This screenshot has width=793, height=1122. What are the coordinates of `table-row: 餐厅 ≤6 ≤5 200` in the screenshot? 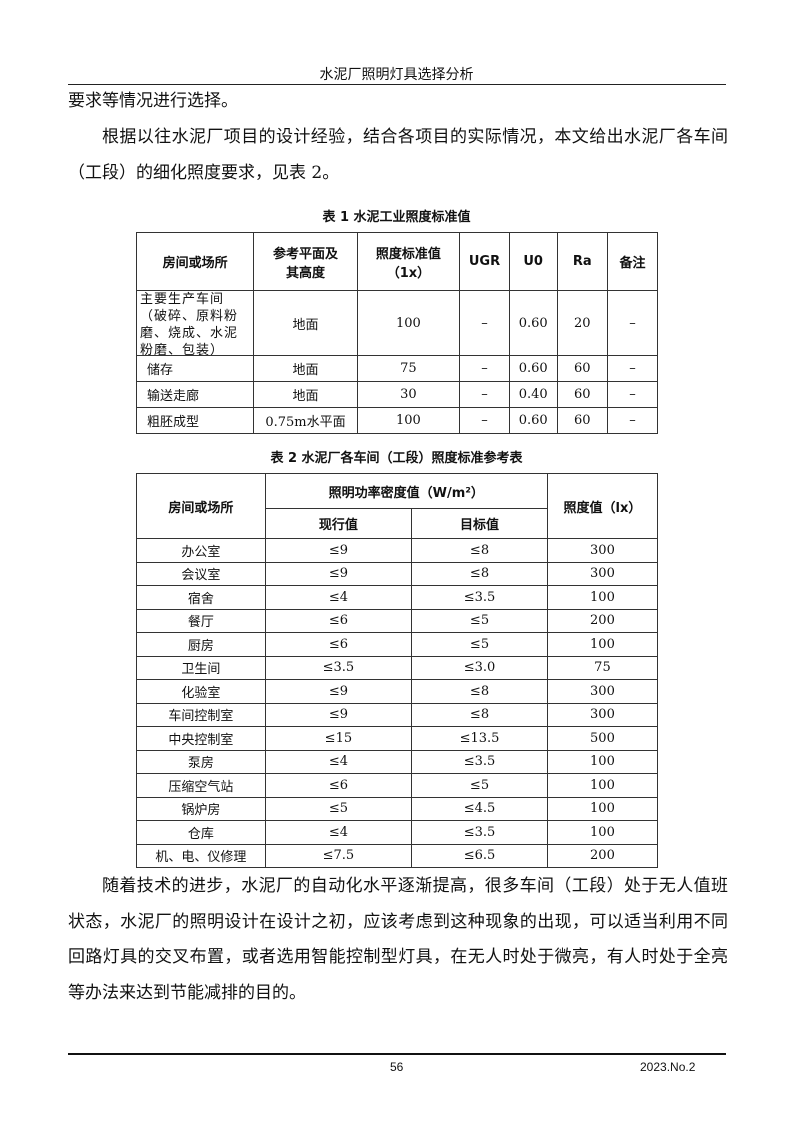 It's located at (397, 620).